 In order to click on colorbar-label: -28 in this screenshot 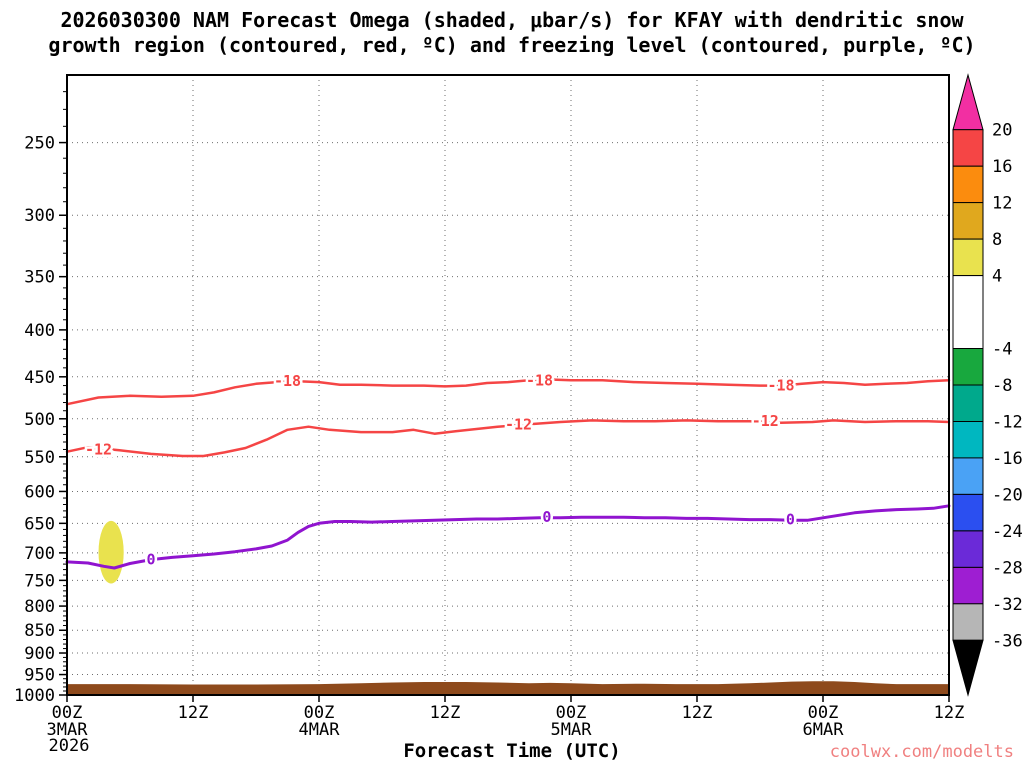, I will do `click(1007, 568)`.